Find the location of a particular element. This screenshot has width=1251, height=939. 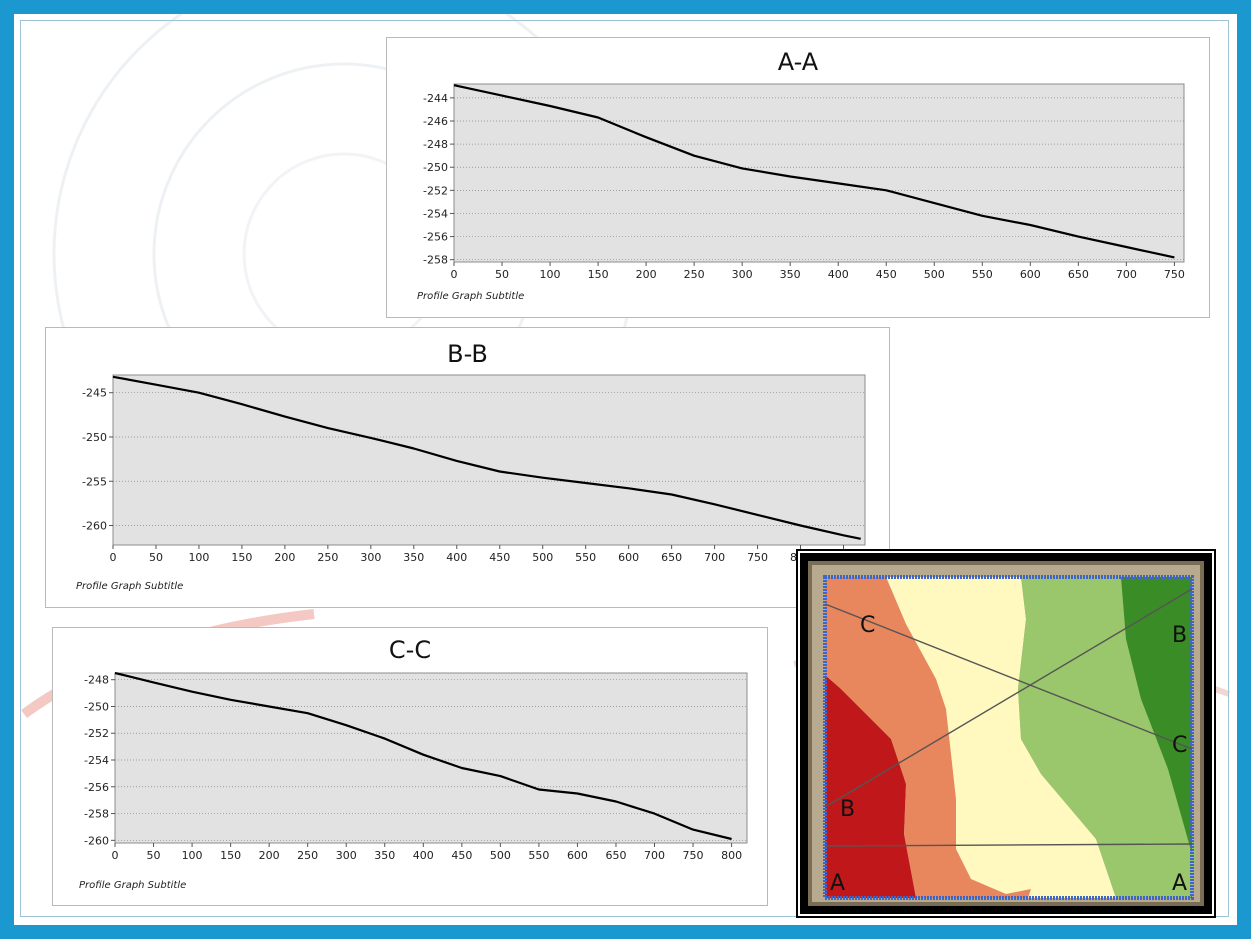

map-label-b-start: B is located at coordinates (848, 809).